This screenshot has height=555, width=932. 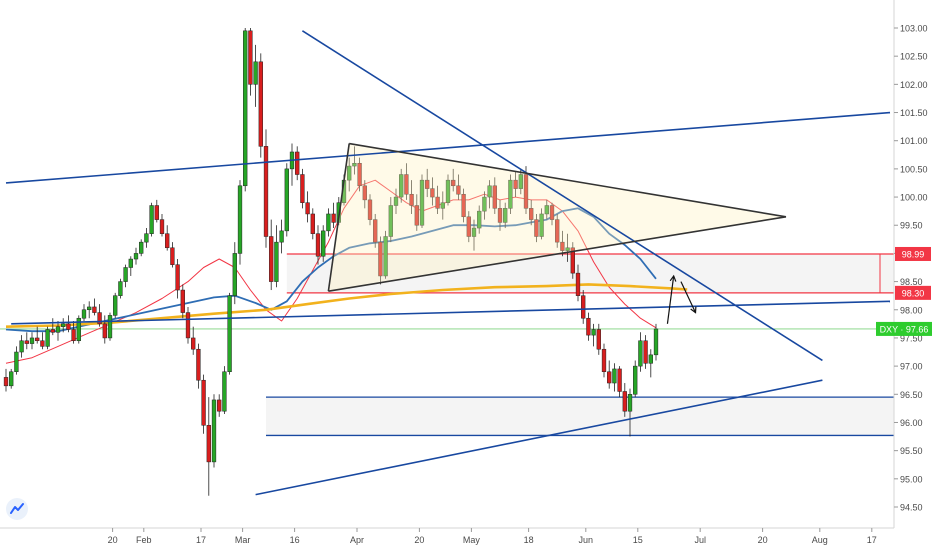 What do you see at coordinates (913, 275) in the screenshot?
I see `price-axis-bg` at bounding box center [913, 275].